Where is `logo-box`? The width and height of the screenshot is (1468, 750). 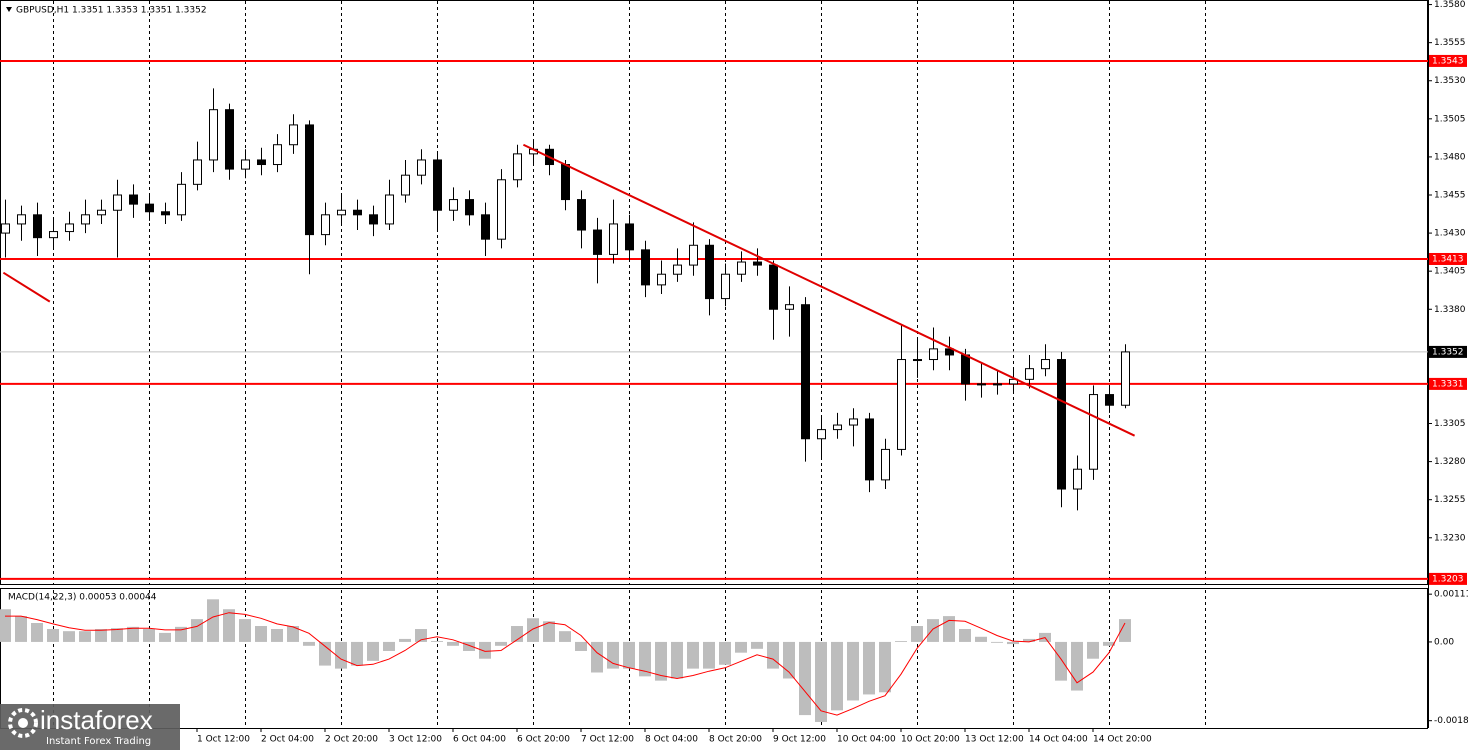 logo-box is located at coordinates (90, 727).